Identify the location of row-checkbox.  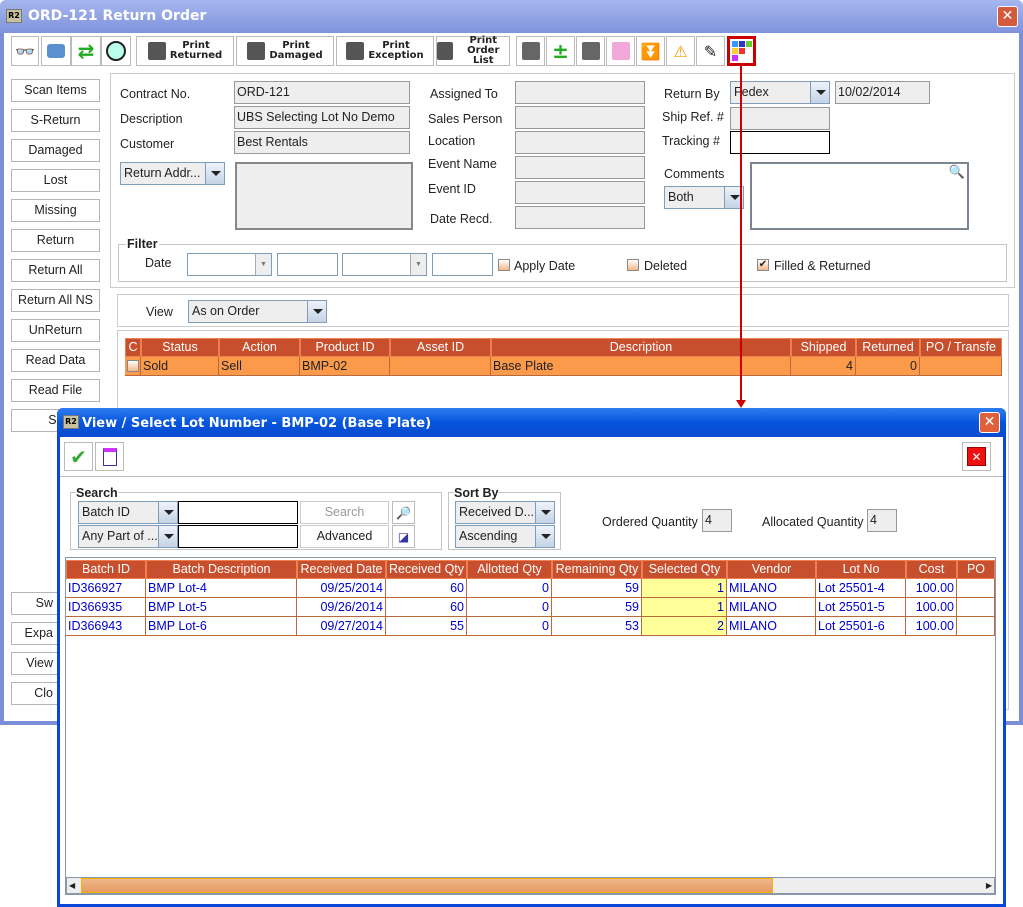
(133, 366).